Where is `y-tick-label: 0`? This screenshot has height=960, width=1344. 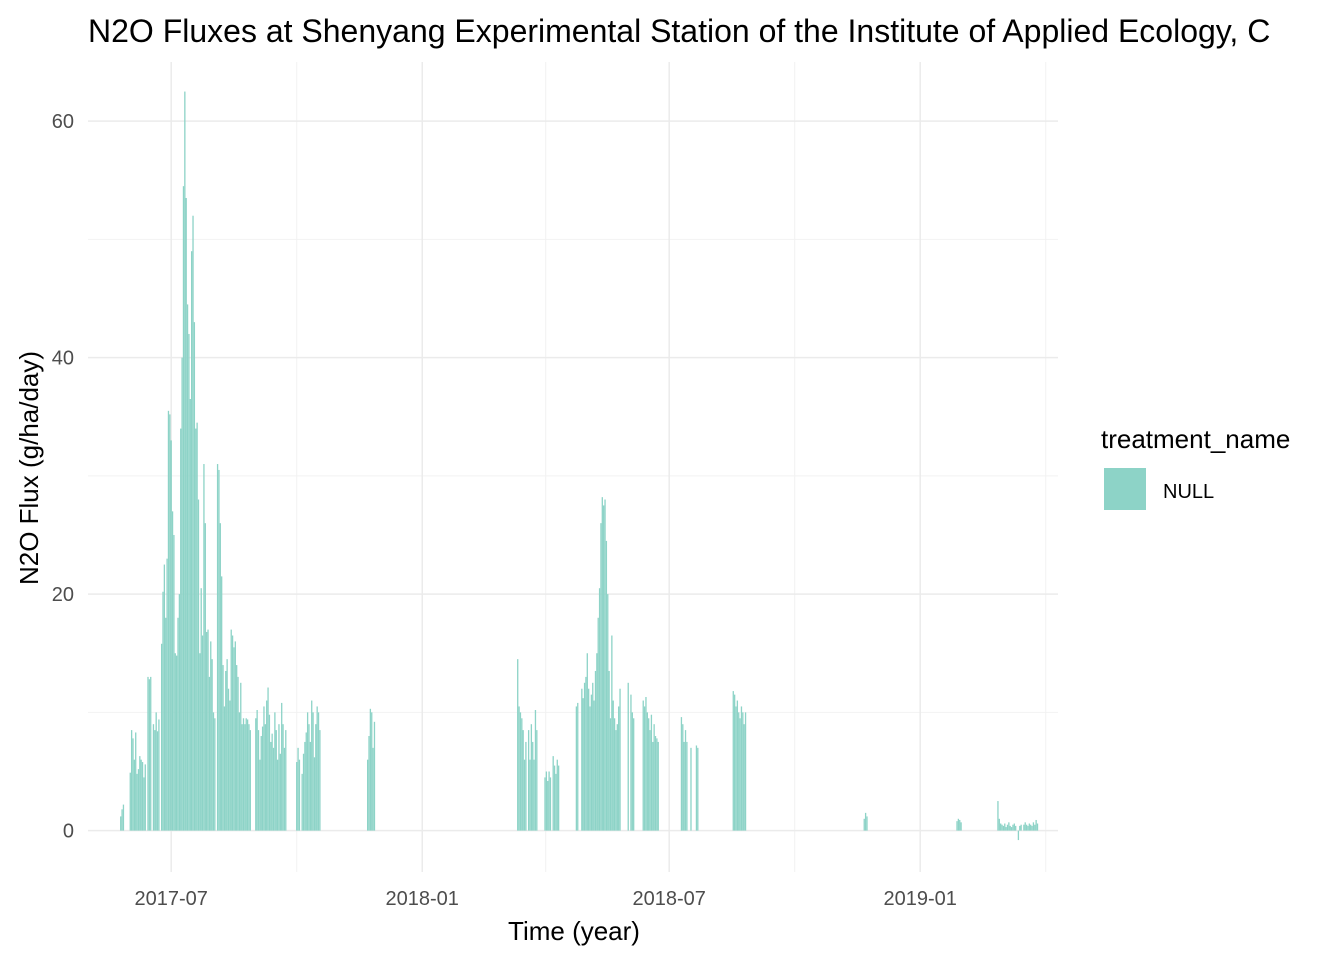 y-tick-label: 0 is located at coordinates (68, 832).